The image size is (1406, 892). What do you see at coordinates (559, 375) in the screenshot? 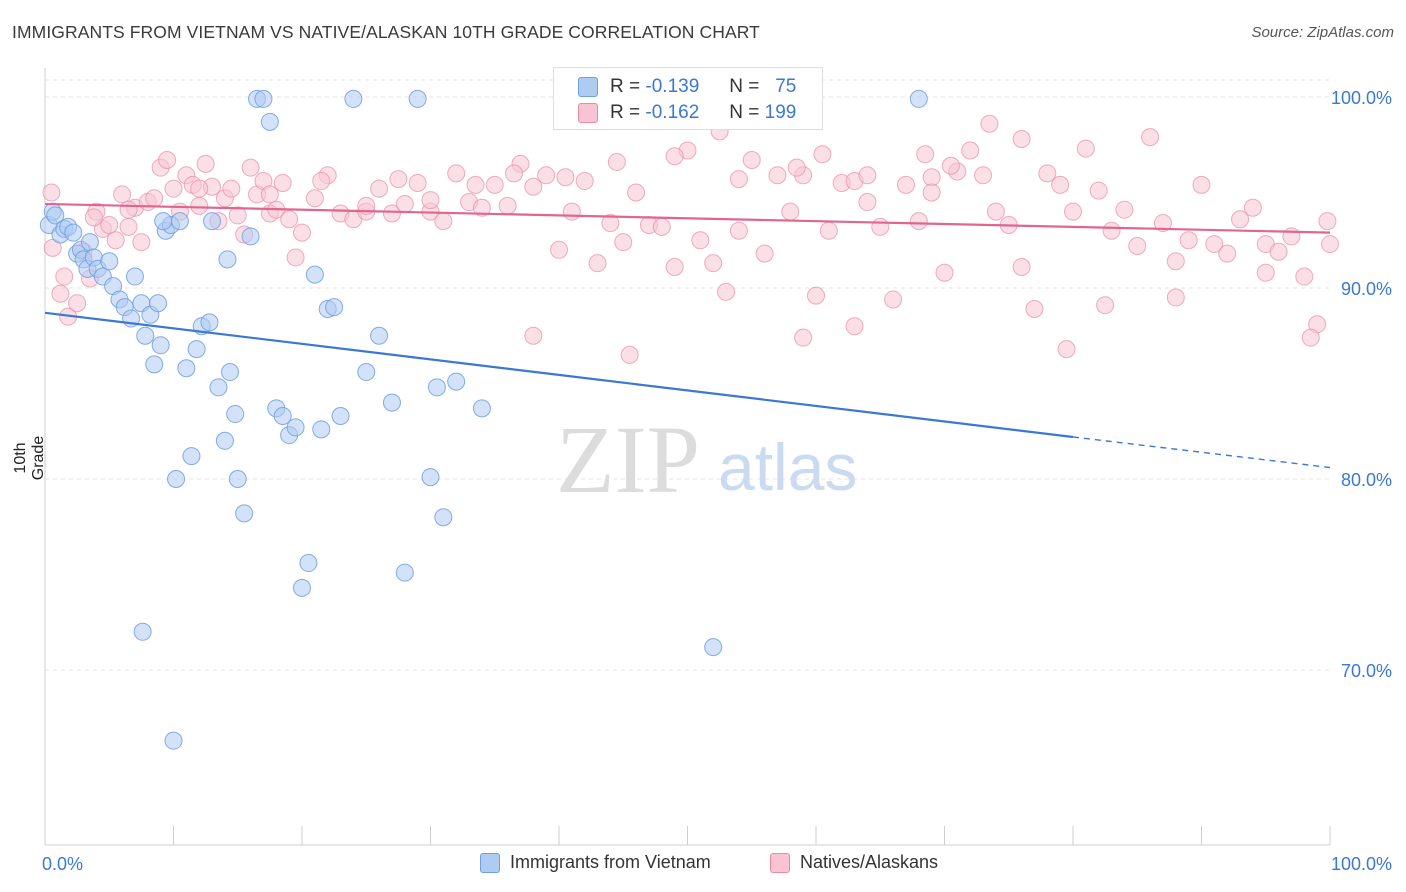
I see `trend-line-vietnam` at bounding box center [559, 375].